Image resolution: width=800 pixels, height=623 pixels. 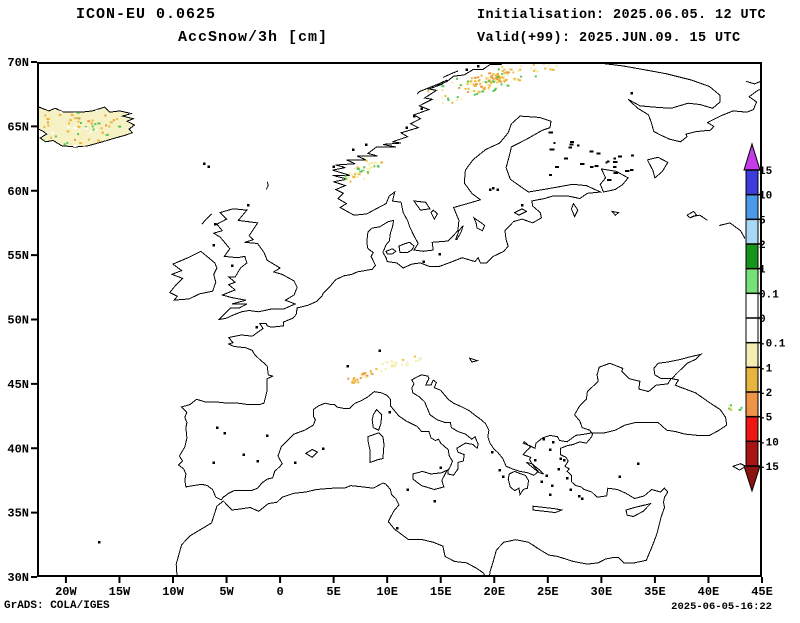 I want to click on lon-tick-label: 15W, so click(x=120, y=592).